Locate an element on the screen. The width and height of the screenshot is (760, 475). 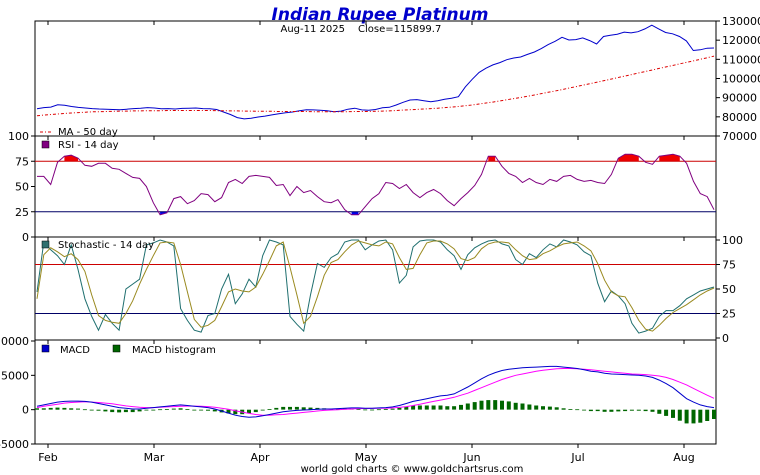
stochastic-tick-label: 50 is located at coordinates (729, 289).